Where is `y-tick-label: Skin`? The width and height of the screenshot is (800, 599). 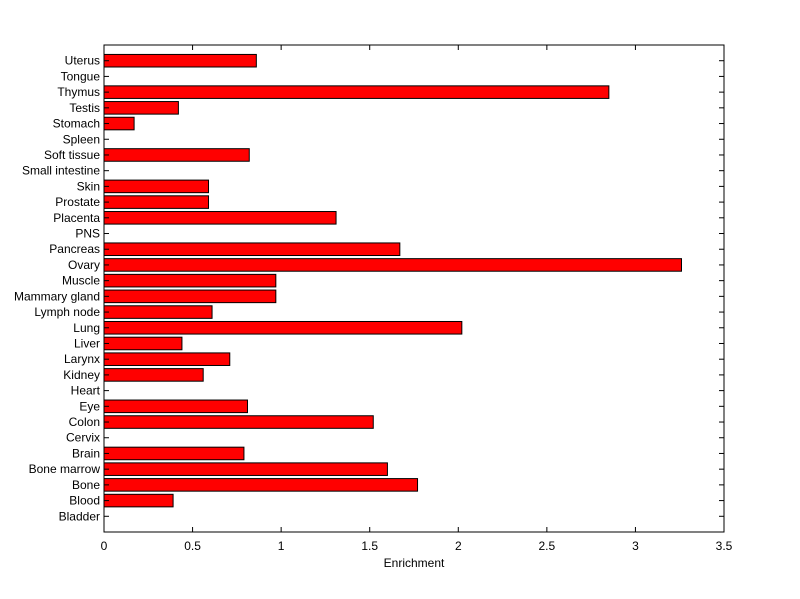 y-tick-label: Skin is located at coordinates (88, 186).